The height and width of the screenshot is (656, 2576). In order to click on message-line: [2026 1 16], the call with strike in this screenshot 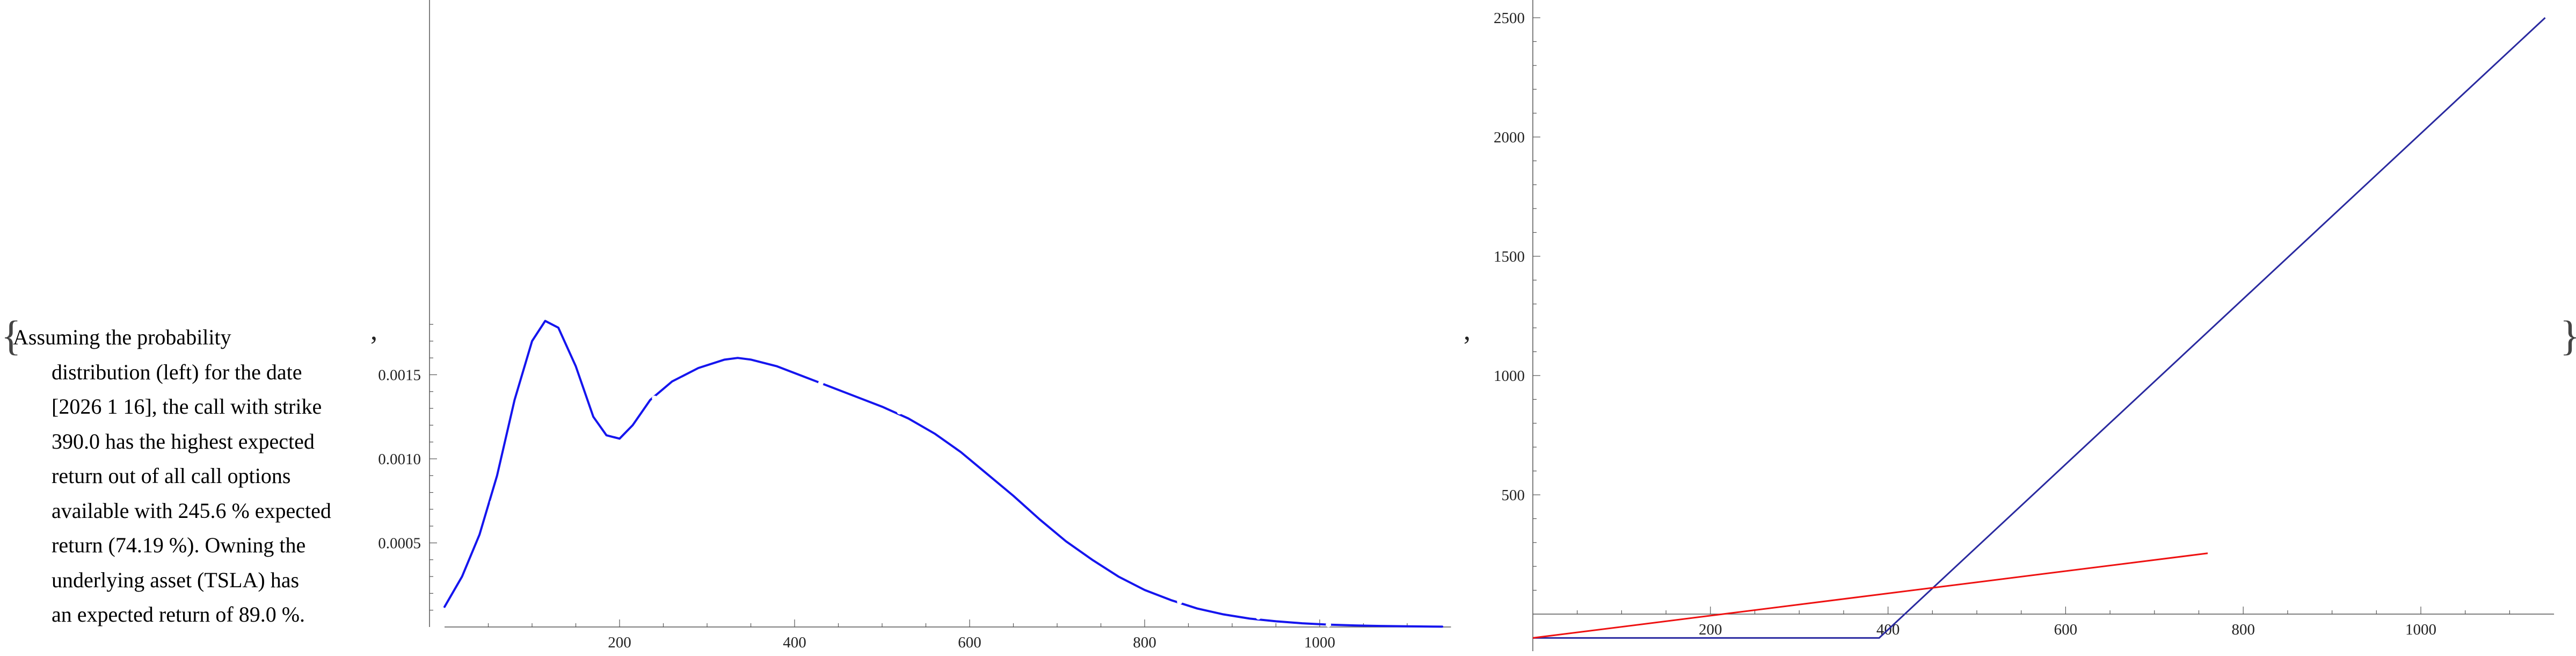, I will do `click(187, 406)`.